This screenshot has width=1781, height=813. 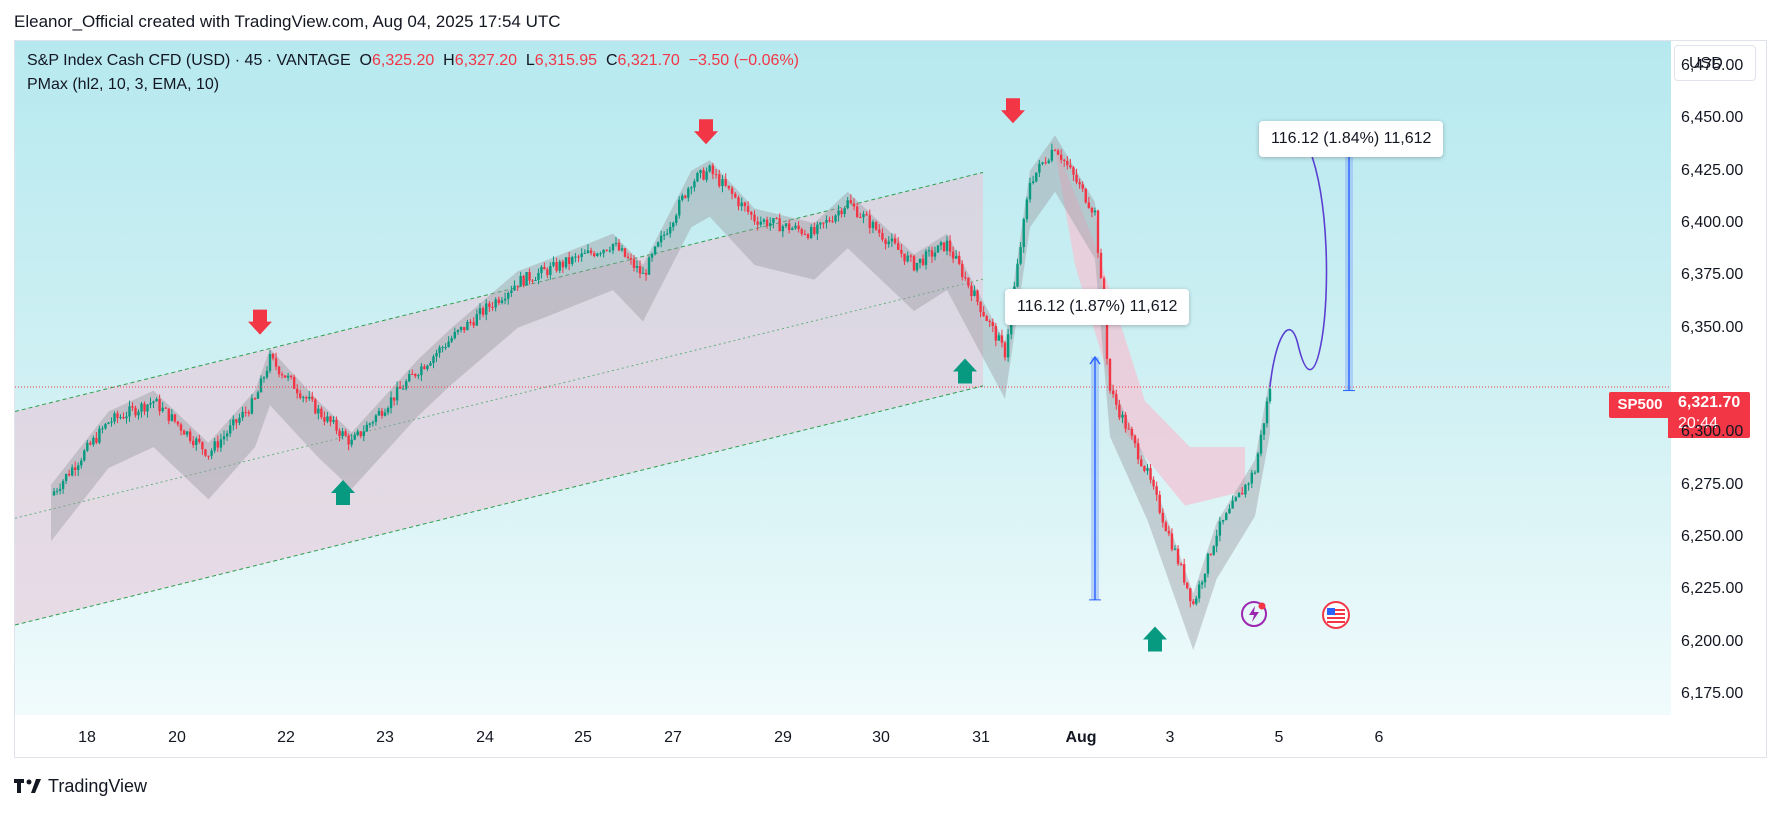 I want to click on price-axis-tick: 6,350.00, so click(x=1712, y=327).